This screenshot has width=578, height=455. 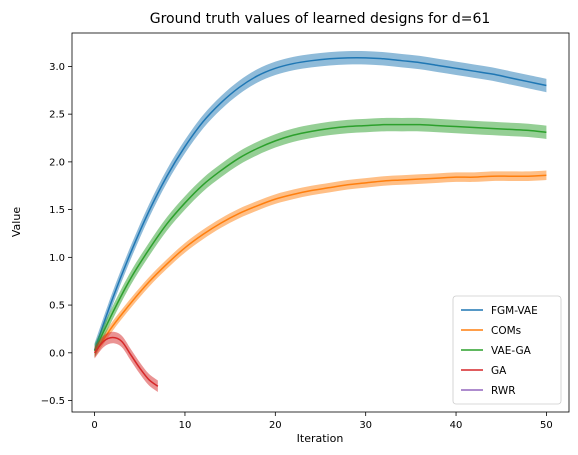 I want to click on band-ga, so click(x=126, y=361).